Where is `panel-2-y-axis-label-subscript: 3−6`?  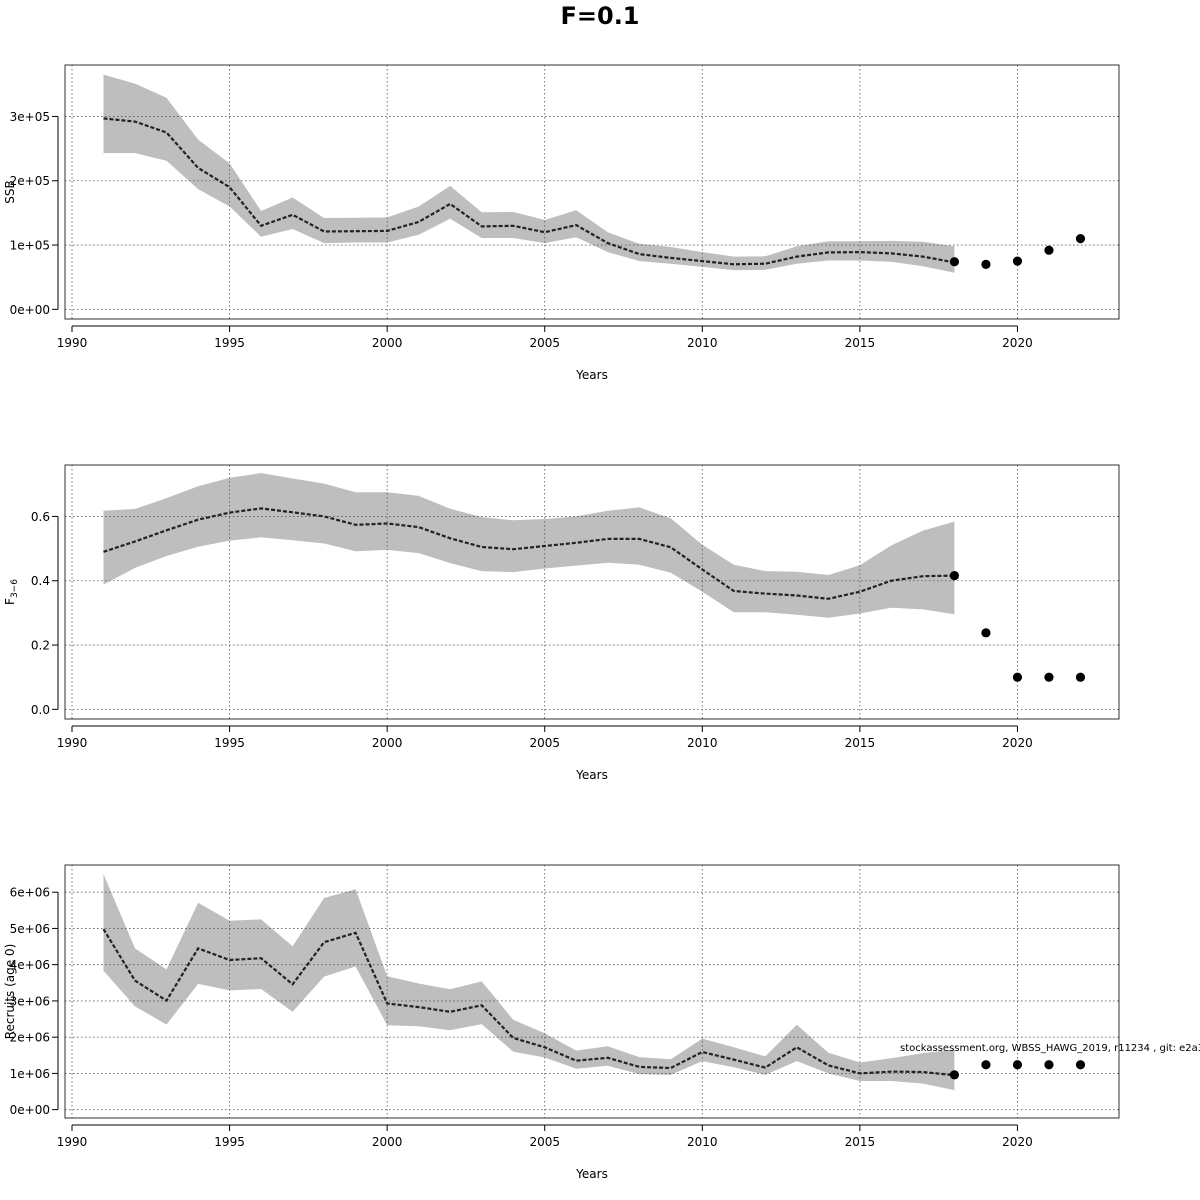
panel-2-y-axis-label-subscript: 3−6 is located at coordinates (15, 588).